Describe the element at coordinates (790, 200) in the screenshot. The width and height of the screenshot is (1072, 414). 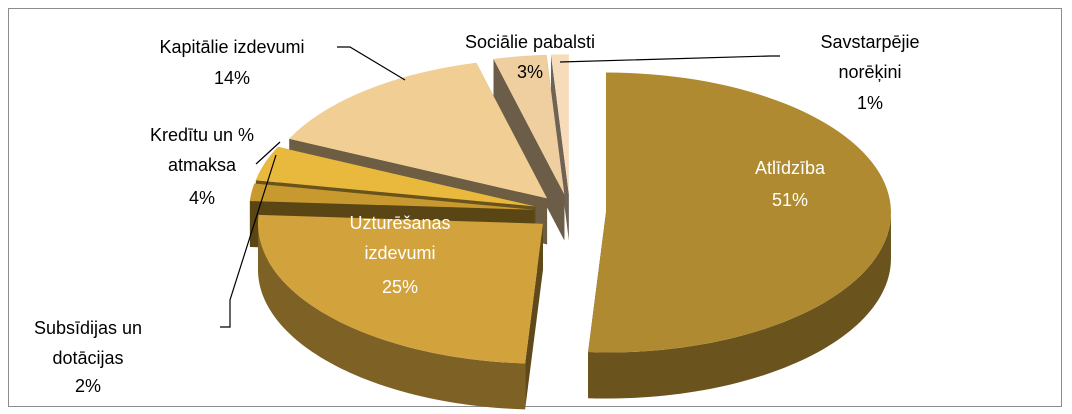
I see `value-label: 51%` at that location.